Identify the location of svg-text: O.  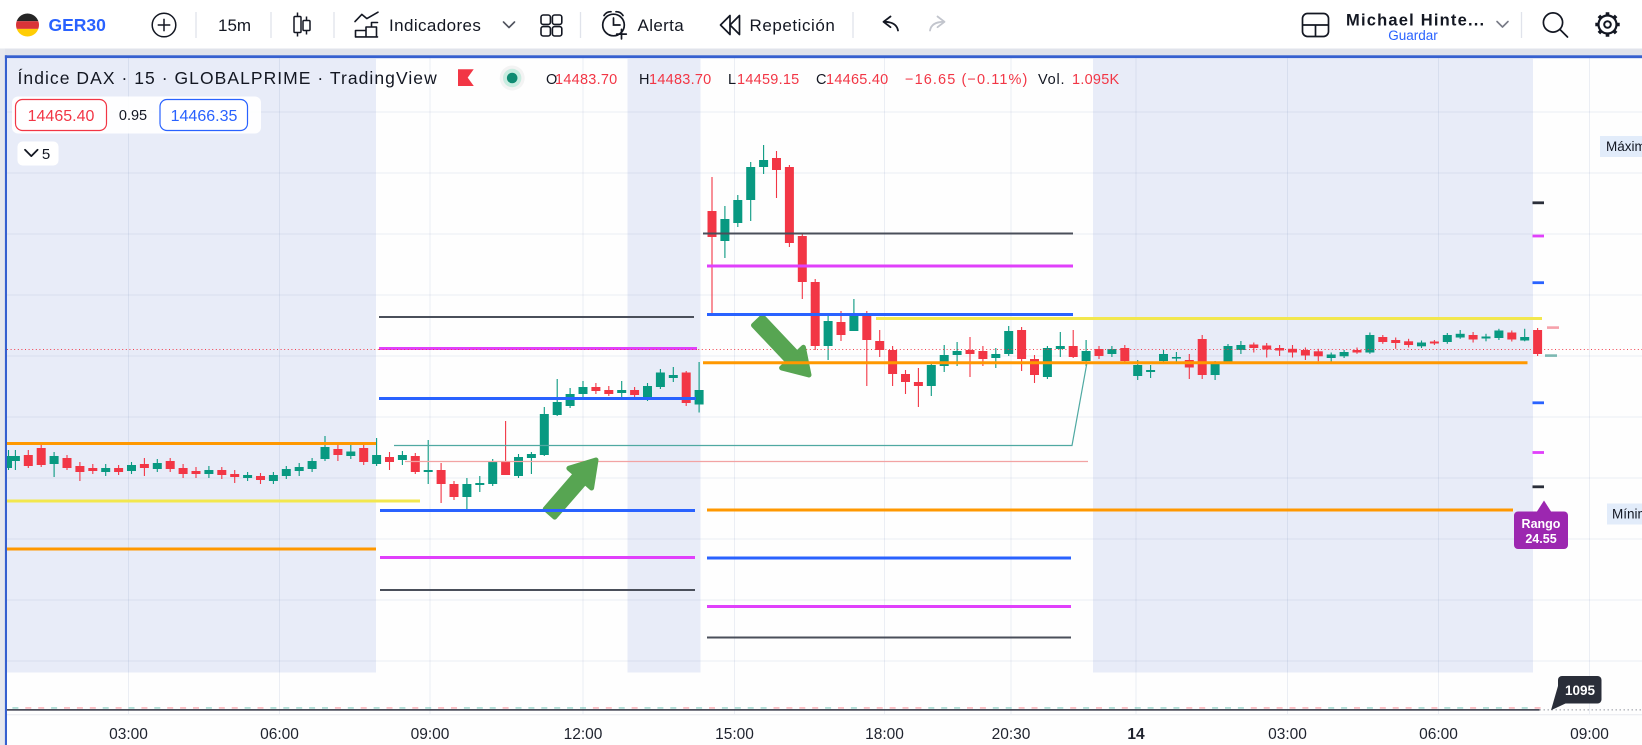
(552, 80).